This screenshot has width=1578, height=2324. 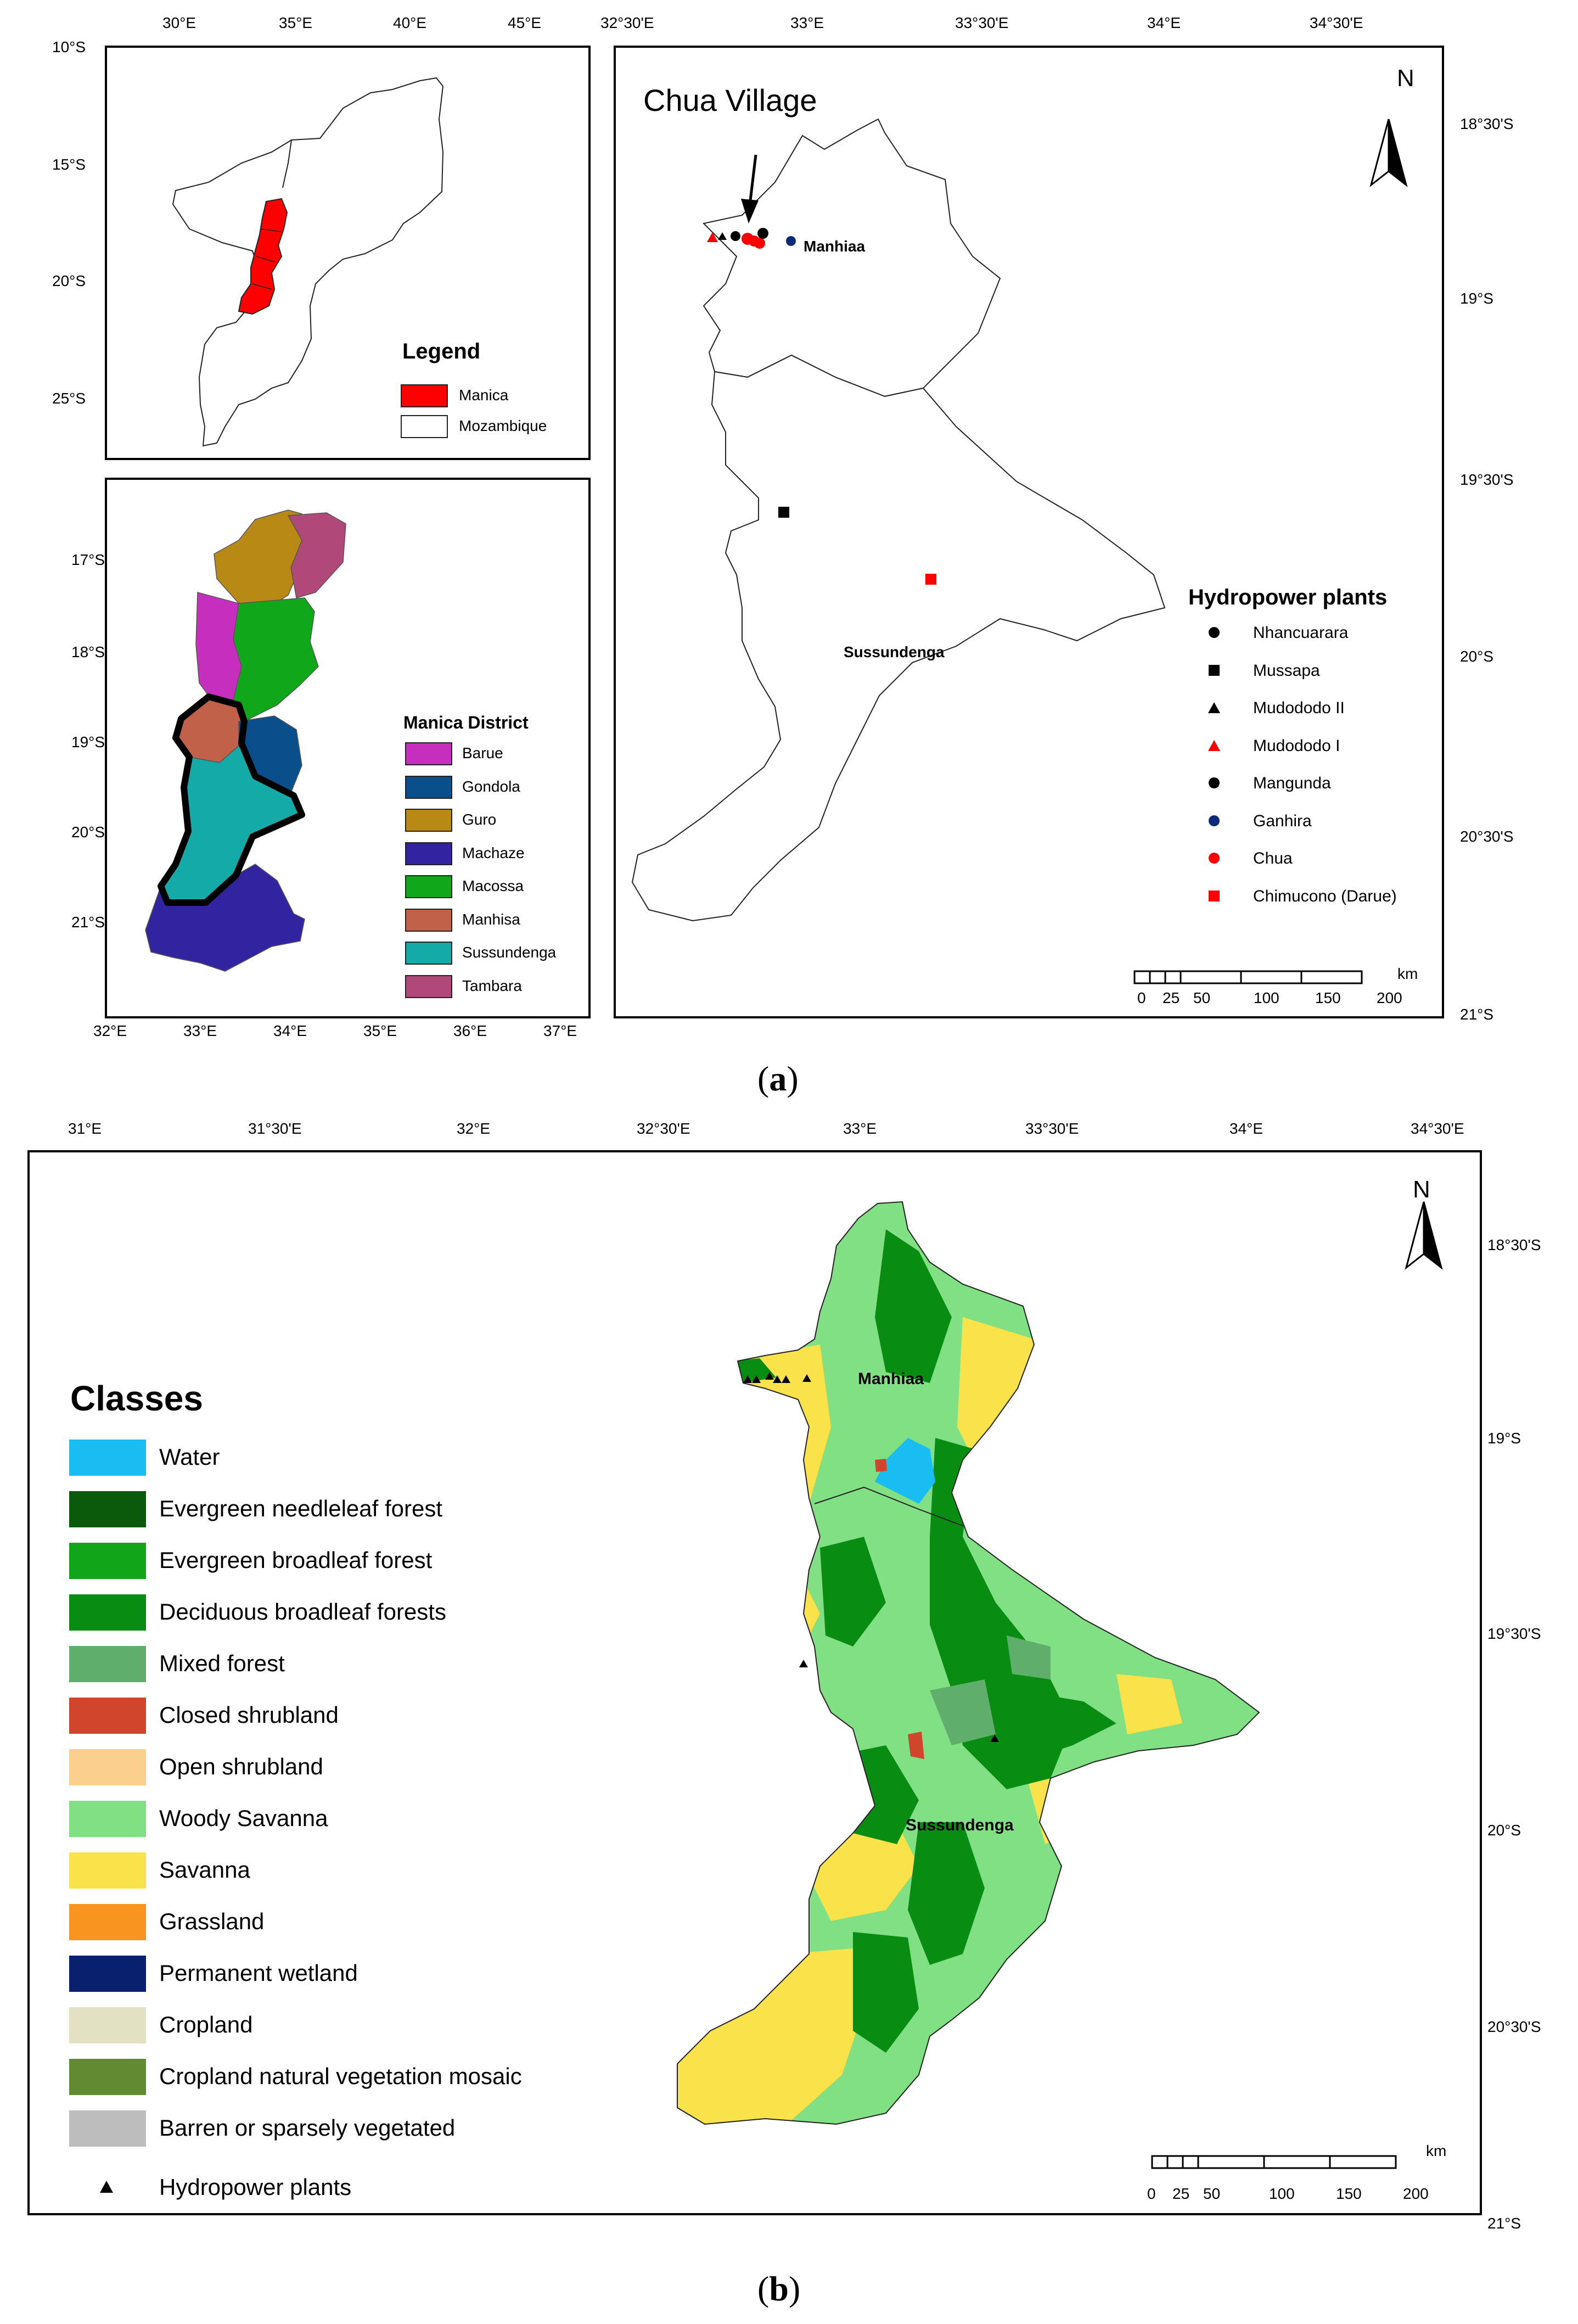 I want to click on main-top-tick: 34°E, so click(x=1164, y=22).